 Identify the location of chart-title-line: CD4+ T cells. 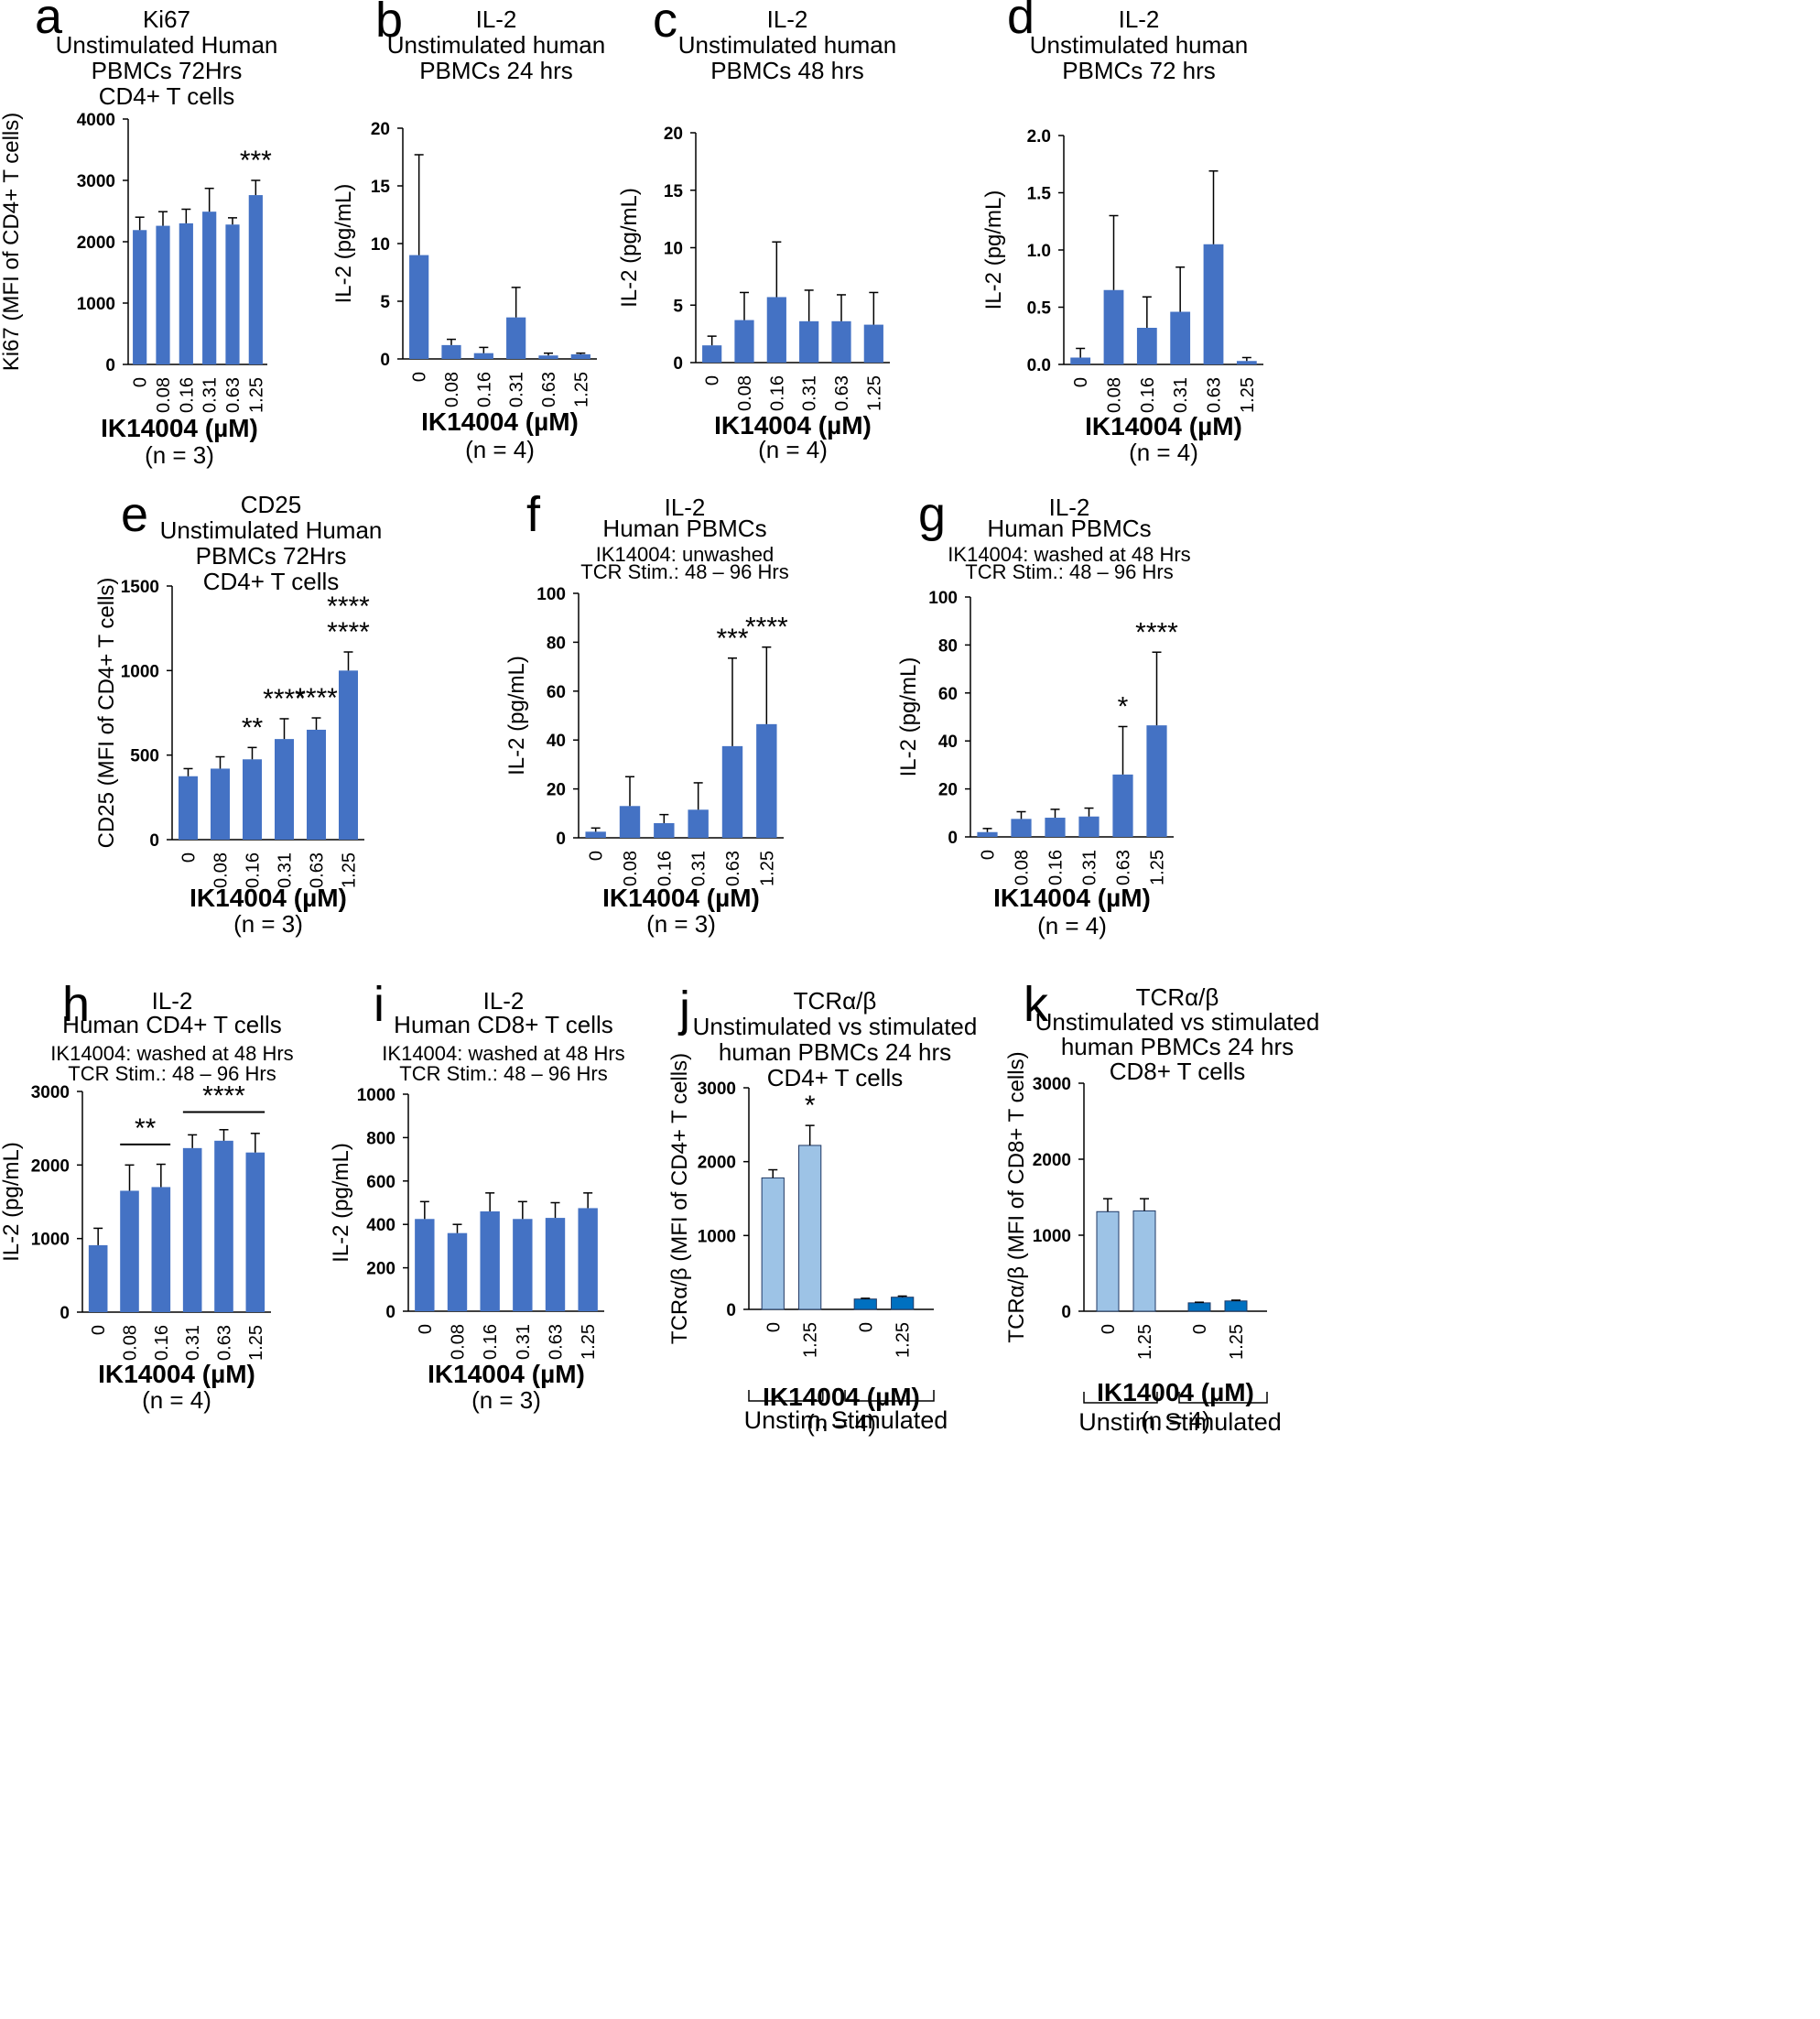
(271, 581).